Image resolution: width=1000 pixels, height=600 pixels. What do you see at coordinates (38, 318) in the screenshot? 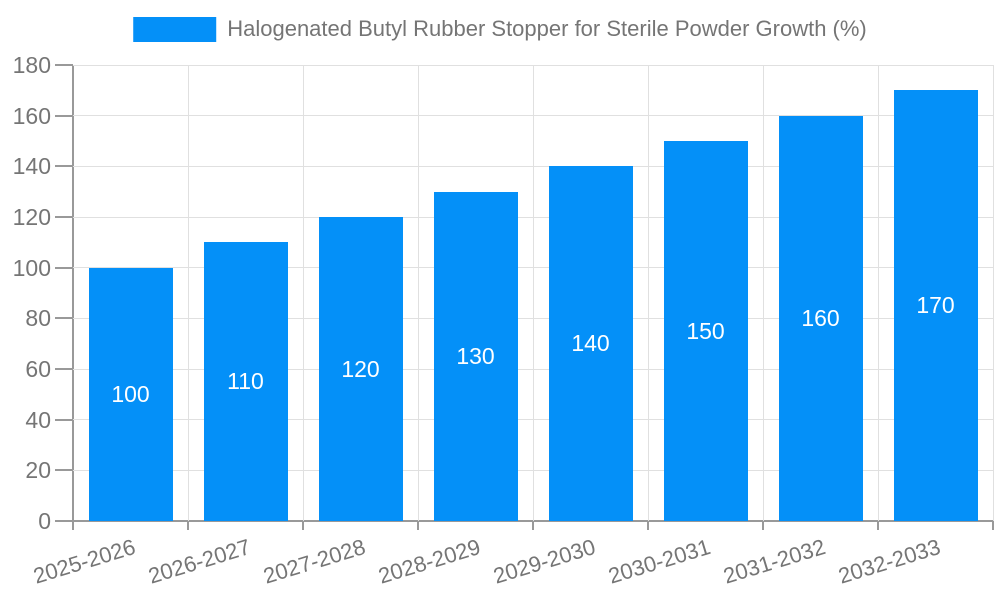
I see `y-axis-label: 80` at bounding box center [38, 318].